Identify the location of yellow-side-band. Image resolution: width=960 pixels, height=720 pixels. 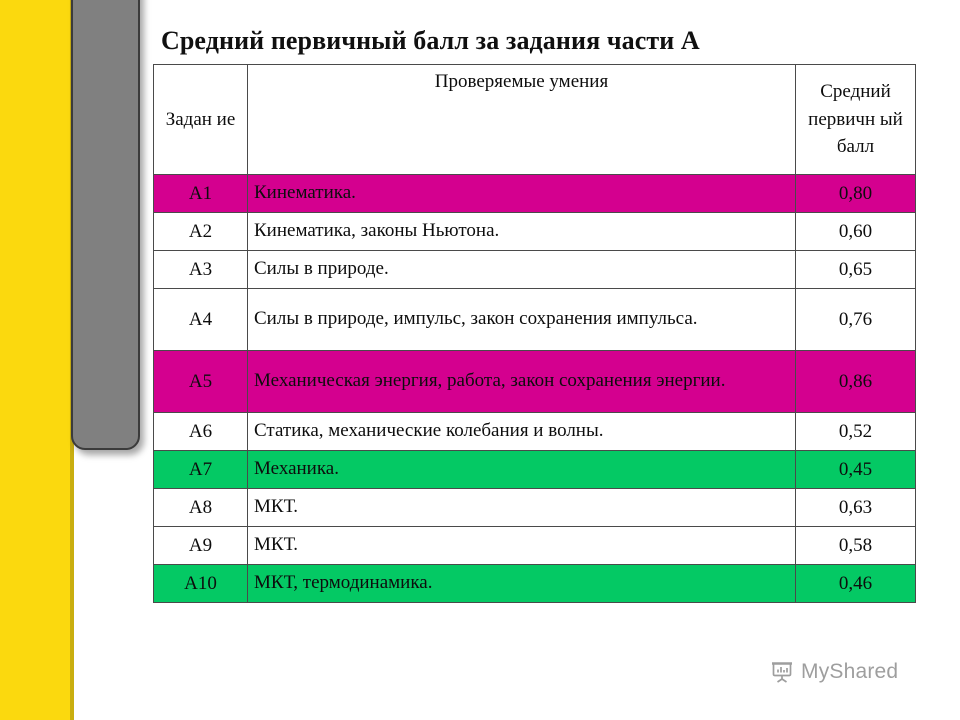
(35, 360).